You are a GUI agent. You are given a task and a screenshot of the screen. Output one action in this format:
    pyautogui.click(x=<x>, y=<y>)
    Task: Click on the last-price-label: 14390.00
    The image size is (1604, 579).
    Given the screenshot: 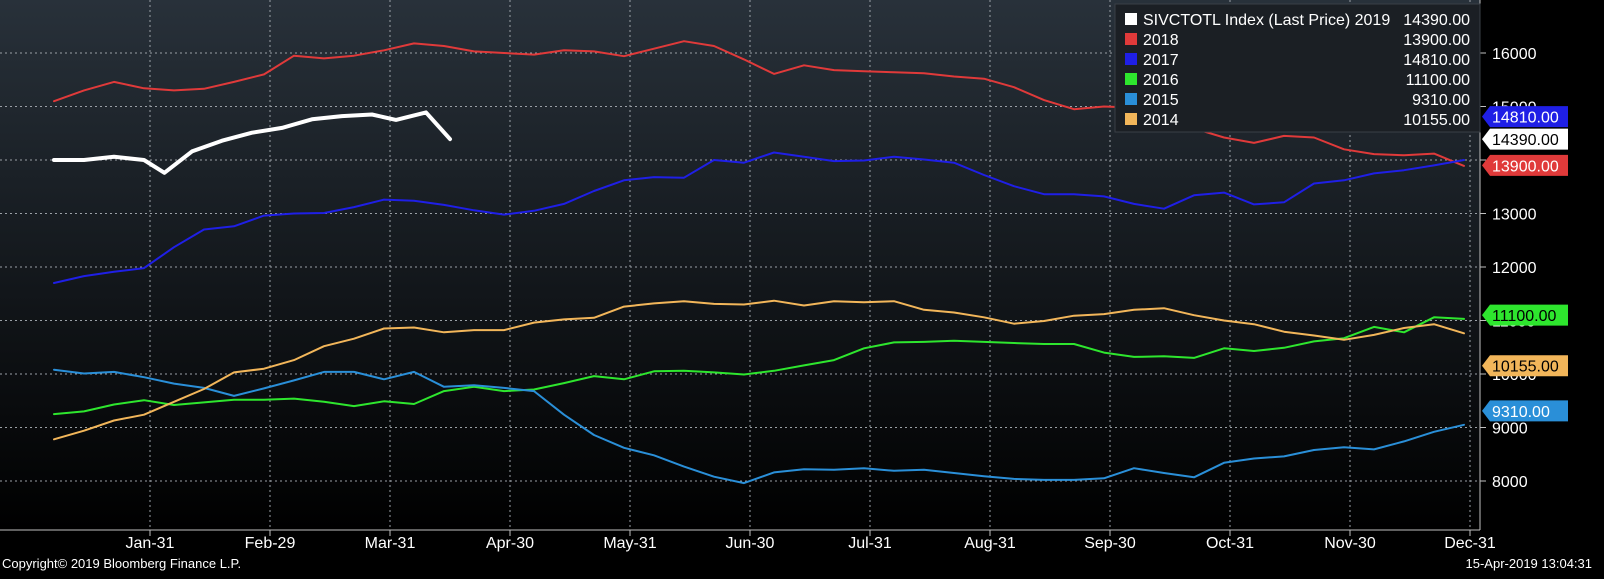 What is the action you would take?
    pyautogui.click(x=1525, y=140)
    